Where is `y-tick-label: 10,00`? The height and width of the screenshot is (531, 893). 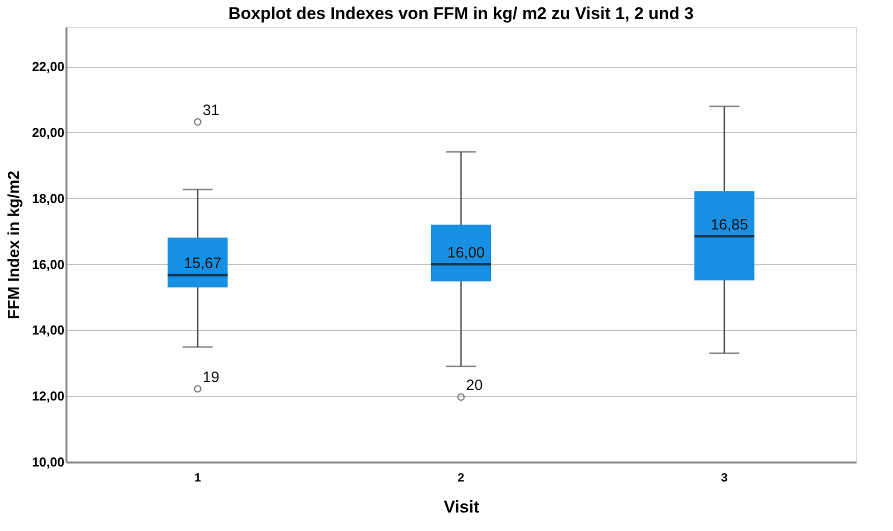 y-tick-label: 10,00 is located at coordinates (48, 462).